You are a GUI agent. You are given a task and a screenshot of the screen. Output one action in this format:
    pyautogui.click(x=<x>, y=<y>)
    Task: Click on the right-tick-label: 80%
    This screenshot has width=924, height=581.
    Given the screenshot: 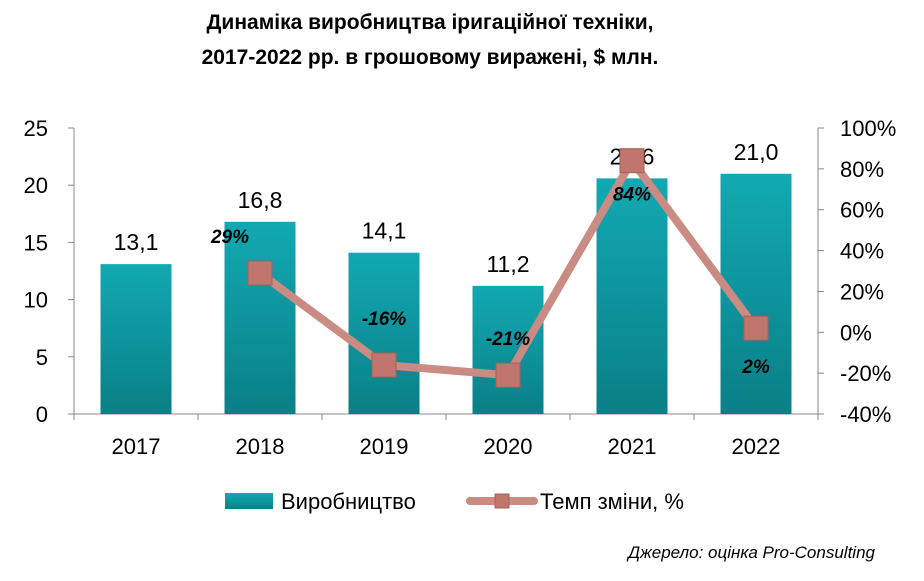 What is the action you would take?
    pyautogui.click(x=862, y=169)
    